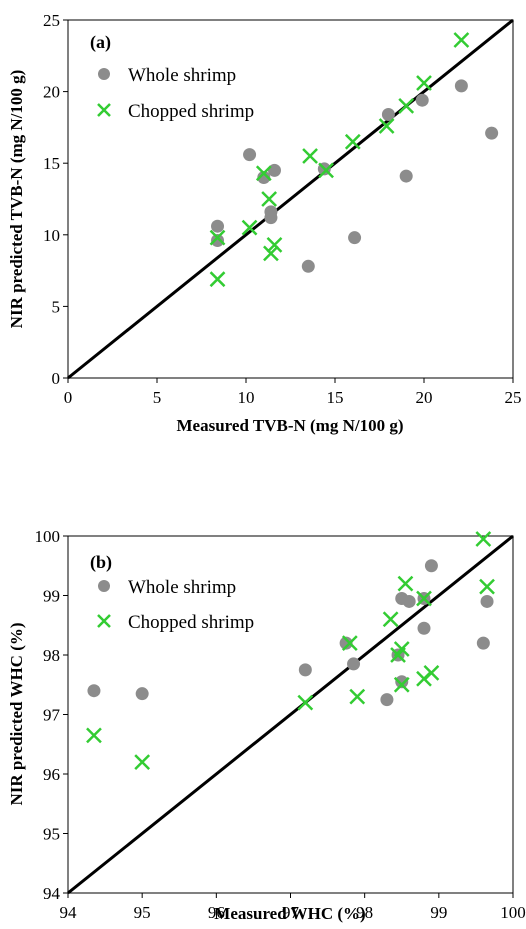  Describe the element at coordinates (52, 893) in the screenshot. I see `y-tick-label: 94` at that location.